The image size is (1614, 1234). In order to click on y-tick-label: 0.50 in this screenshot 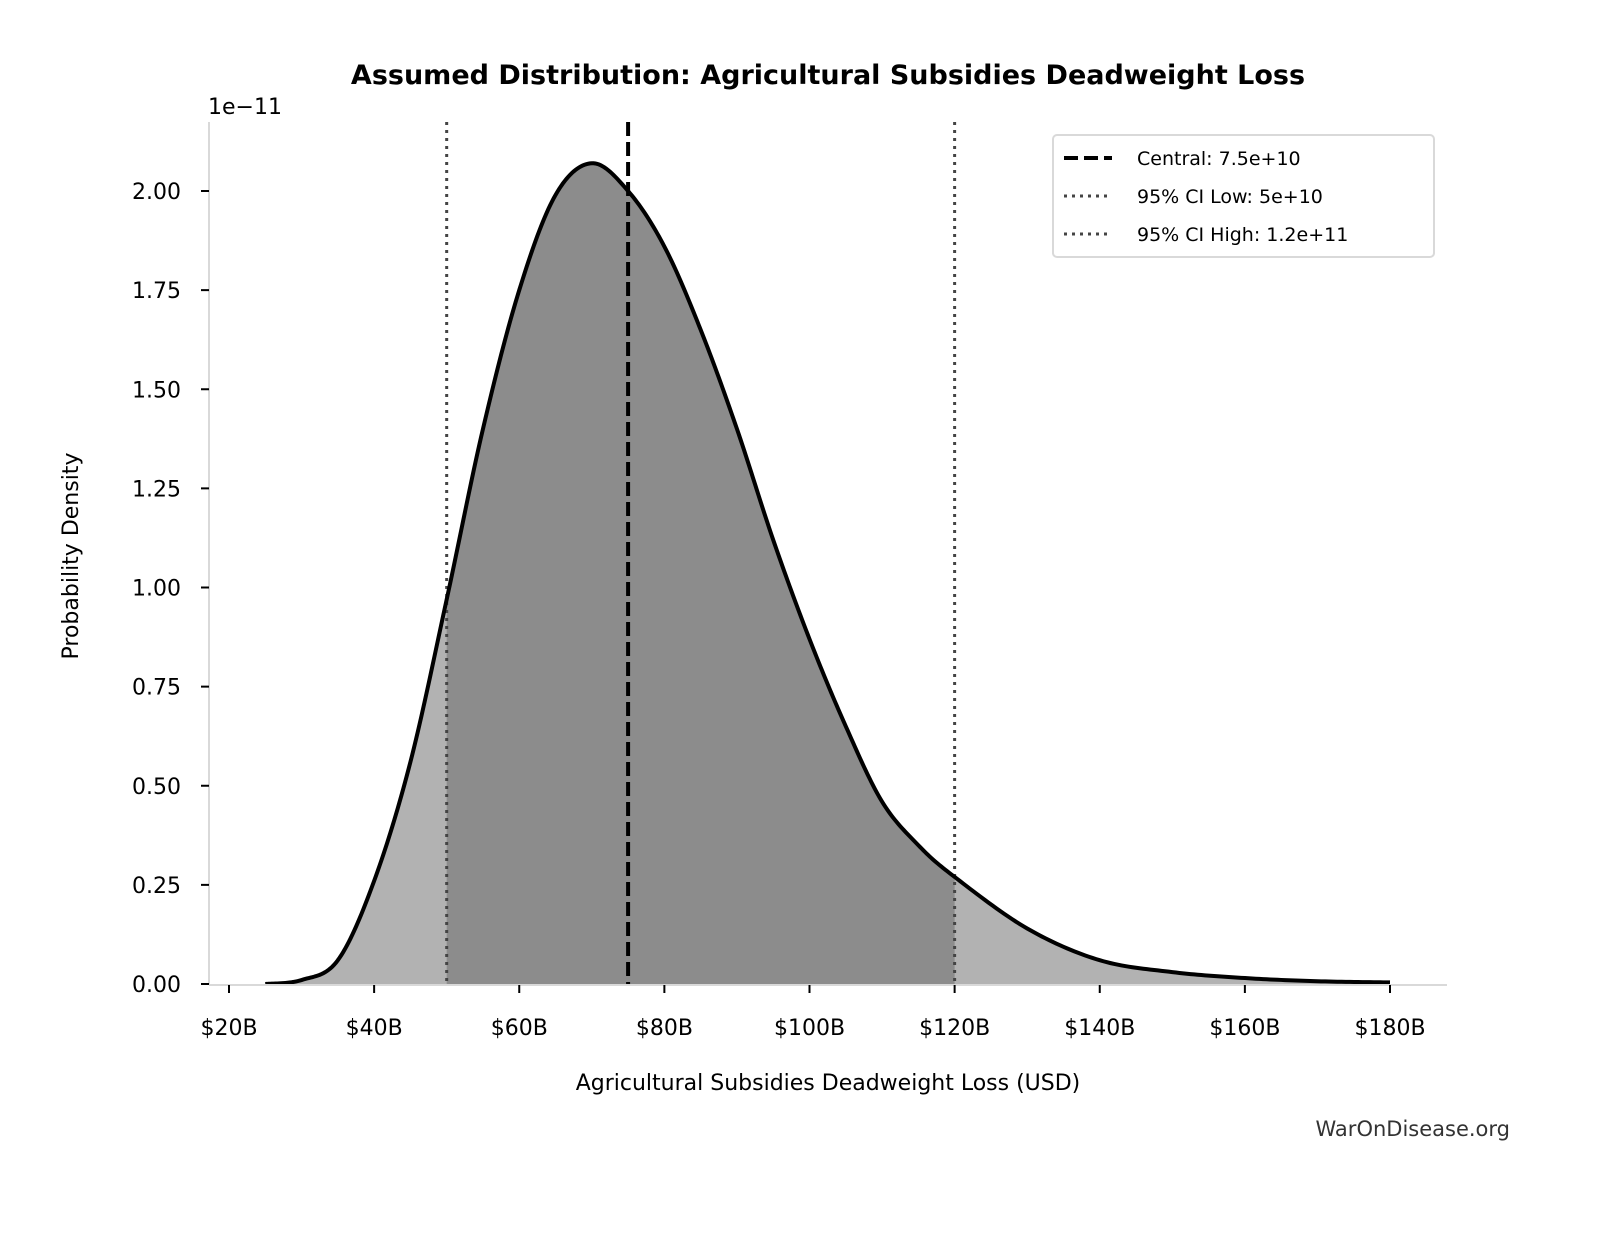, I will do `click(156, 787)`.